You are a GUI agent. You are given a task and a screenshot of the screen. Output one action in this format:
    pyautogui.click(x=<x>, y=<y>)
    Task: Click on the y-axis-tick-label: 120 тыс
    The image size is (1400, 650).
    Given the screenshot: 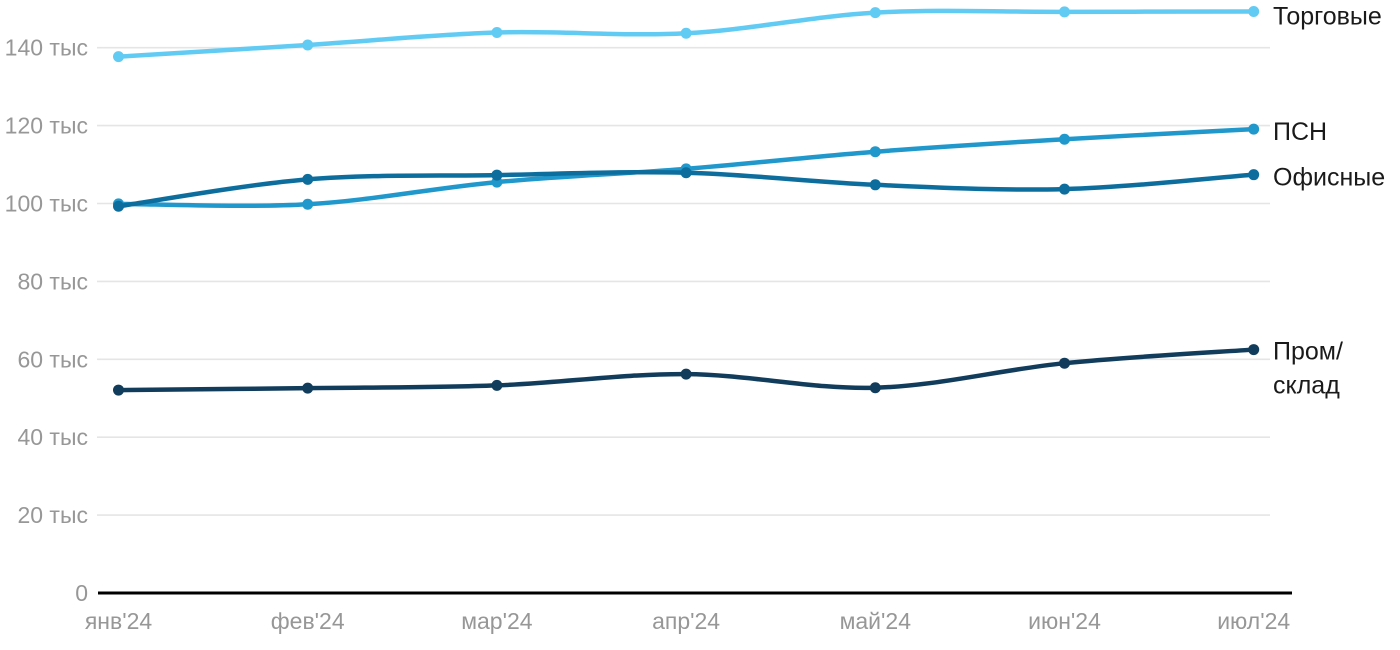 What is the action you would take?
    pyautogui.click(x=46, y=126)
    